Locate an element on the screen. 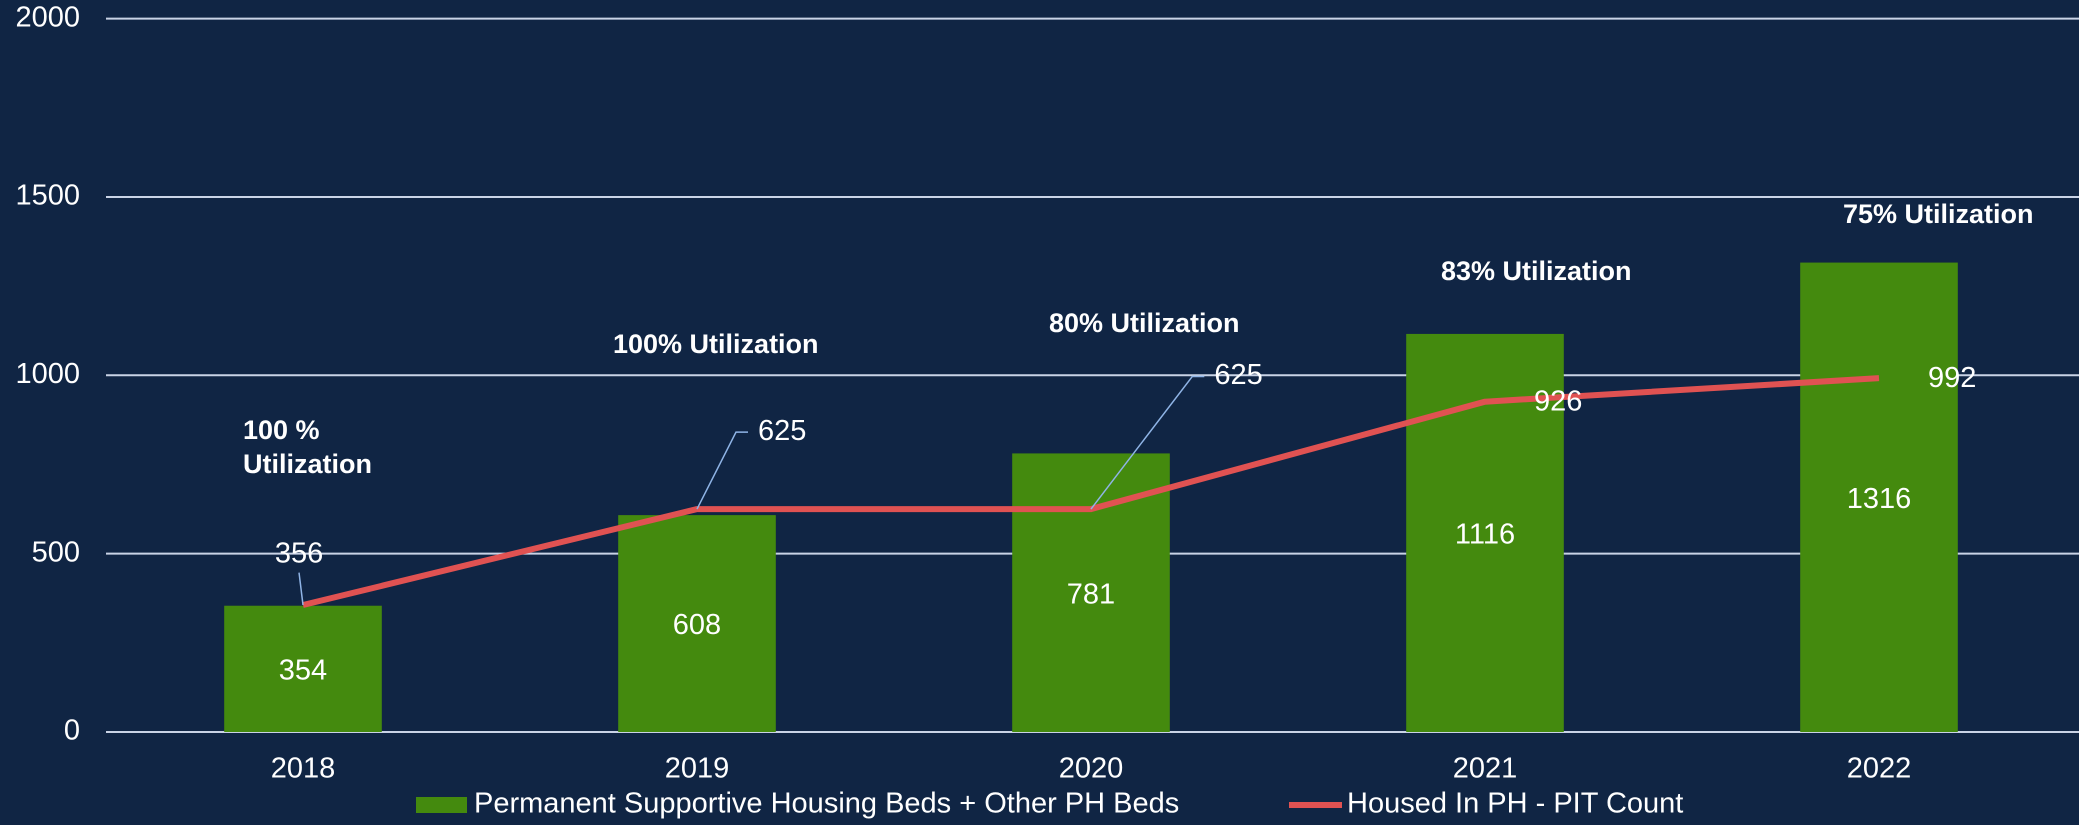  y-tick-label: 1000 is located at coordinates (47, 374).